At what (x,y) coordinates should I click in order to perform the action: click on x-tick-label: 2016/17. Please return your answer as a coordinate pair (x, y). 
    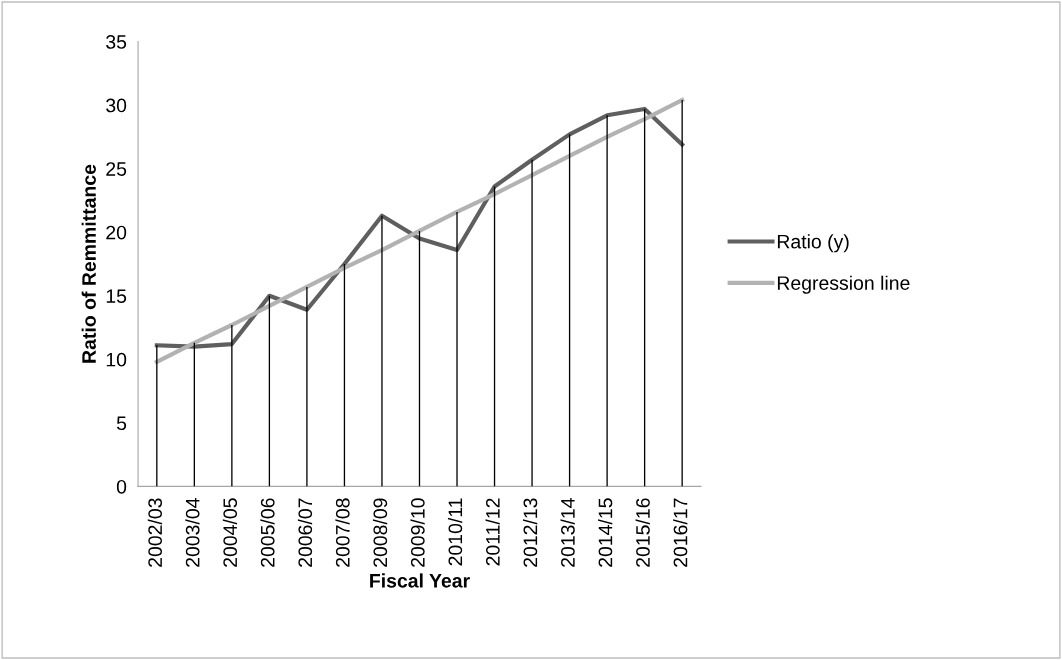
    Looking at the image, I should click on (680, 532).